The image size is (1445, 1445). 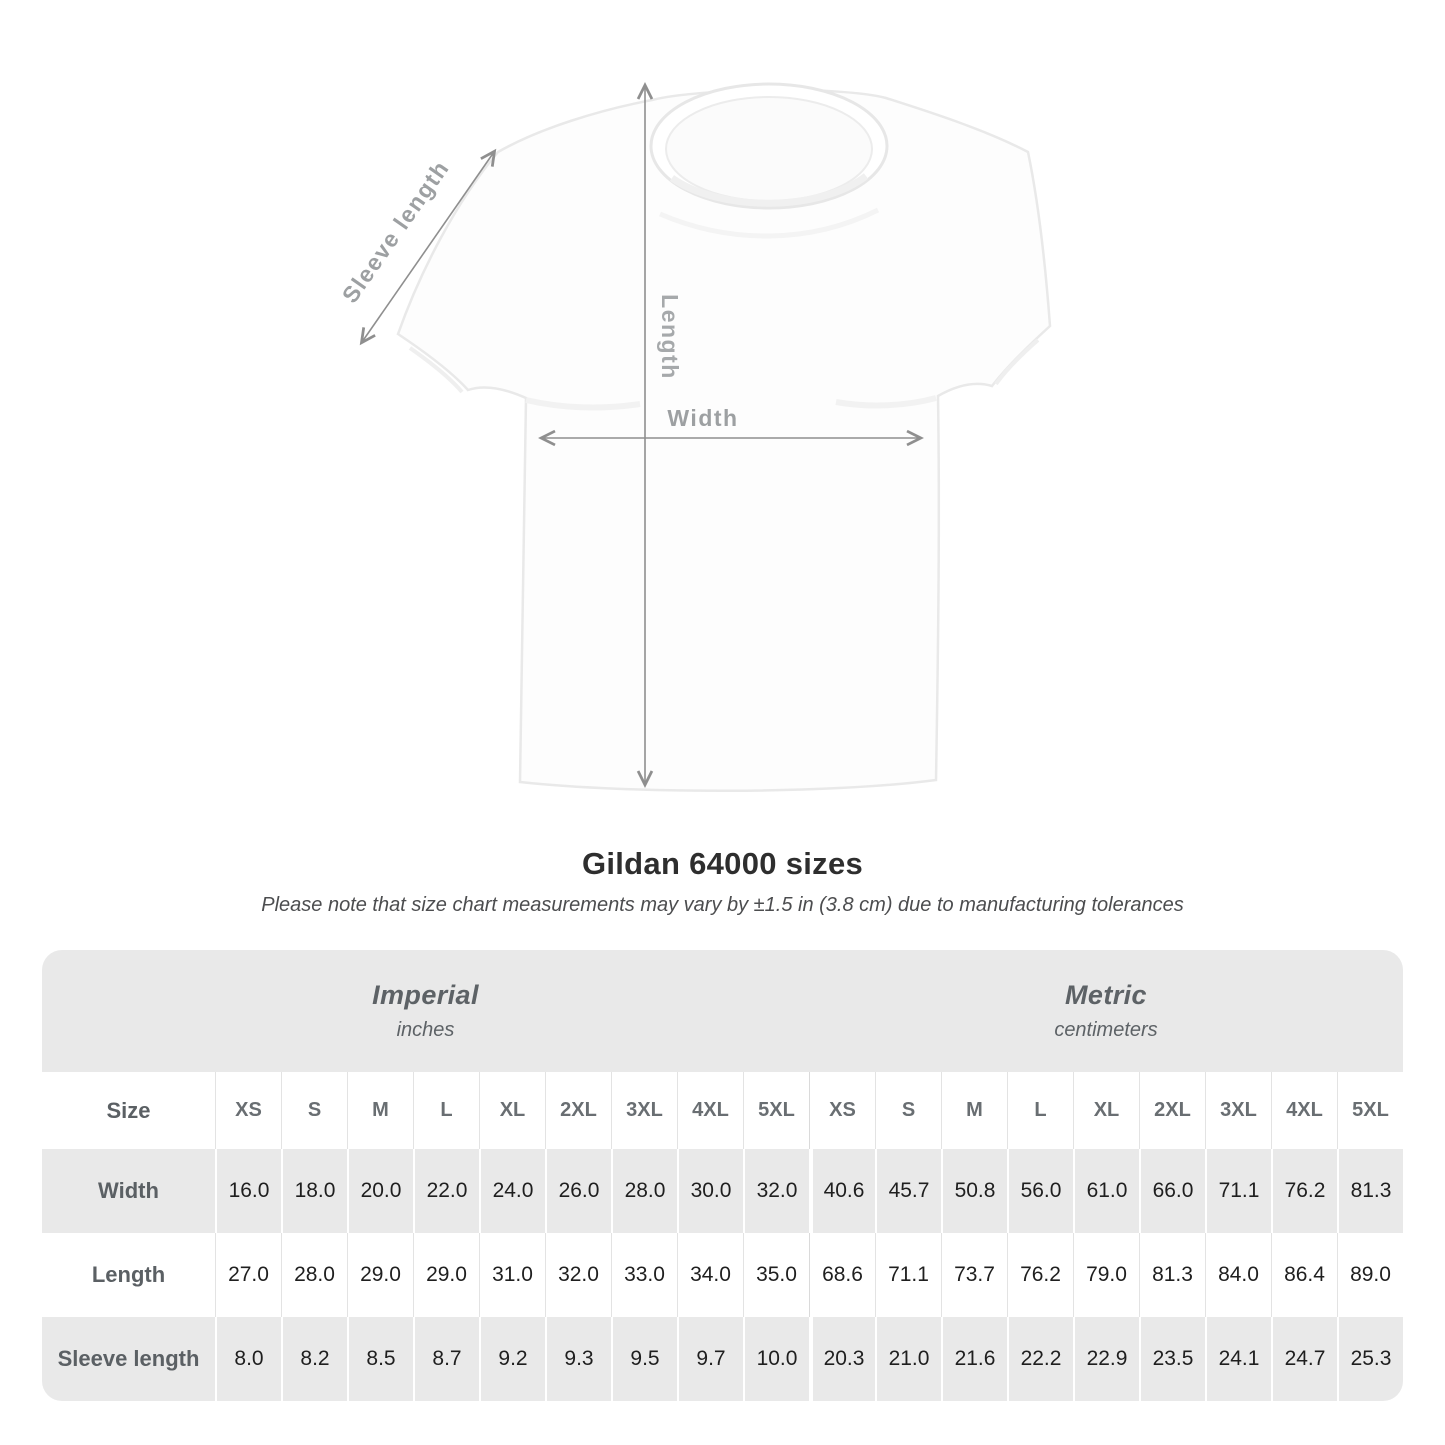 I want to click on value-cell: 9.2, so click(x=512, y=1359).